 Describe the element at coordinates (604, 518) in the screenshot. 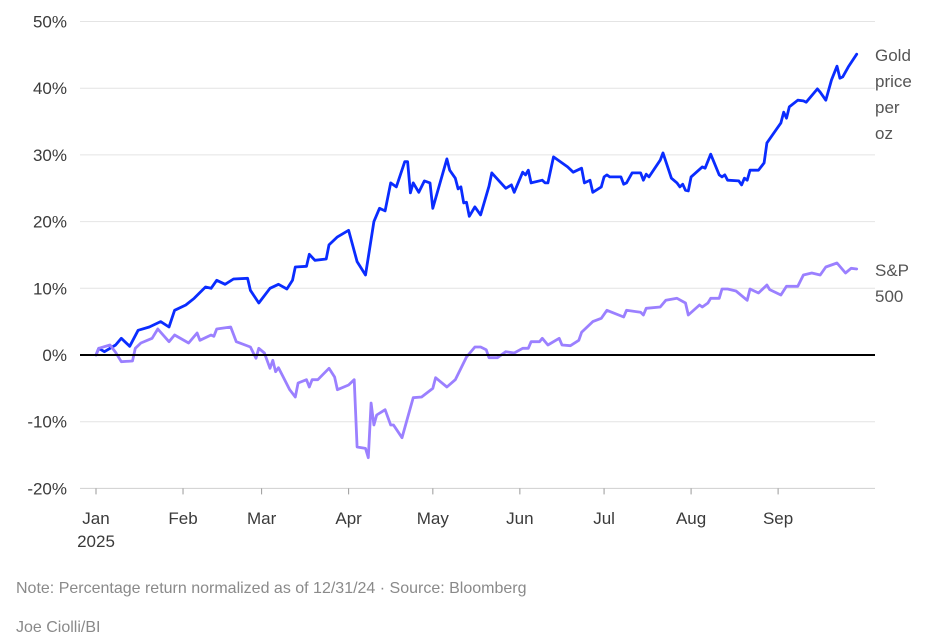

I see `x-tick-label: Jul` at that location.